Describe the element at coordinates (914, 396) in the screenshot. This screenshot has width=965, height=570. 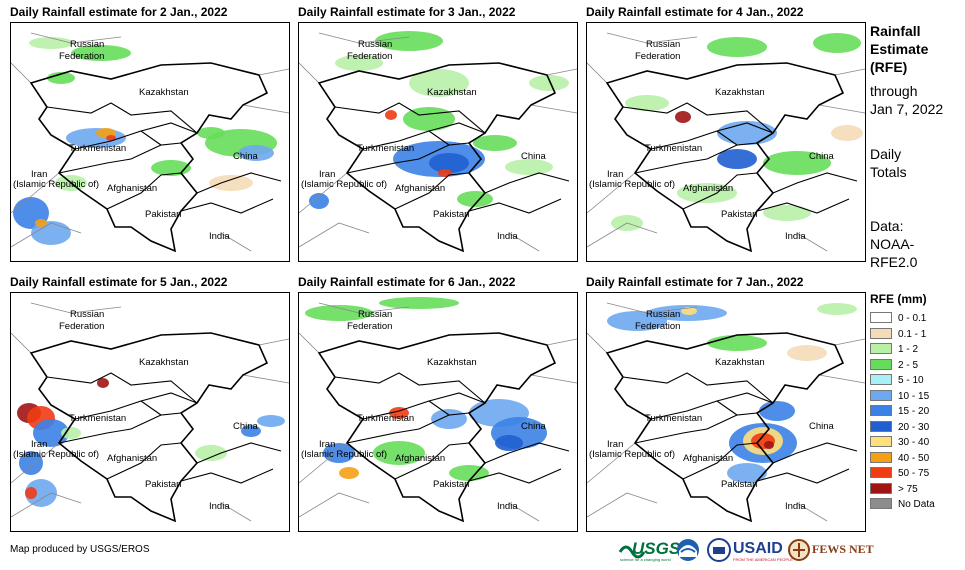
I see `legend-label: 10 - 15` at that location.